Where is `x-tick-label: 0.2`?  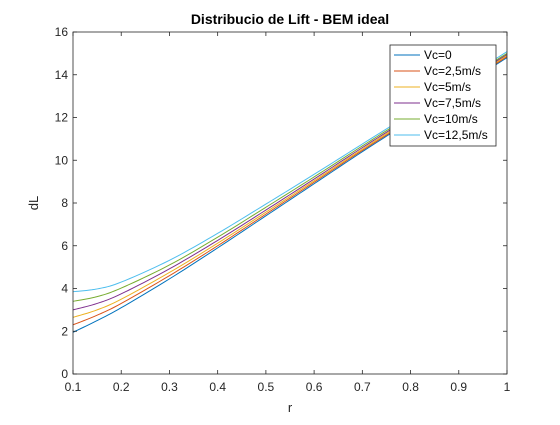 x-tick-label: 0.2 is located at coordinates (121, 387).